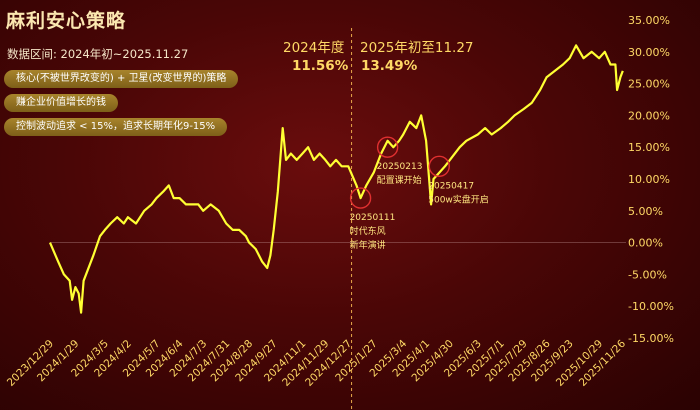 The height and width of the screenshot is (410, 700). What do you see at coordinates (66, 21) in the screenshot?
I see `chart-title: 麻利安心策略` at bounding box center [66, 21].